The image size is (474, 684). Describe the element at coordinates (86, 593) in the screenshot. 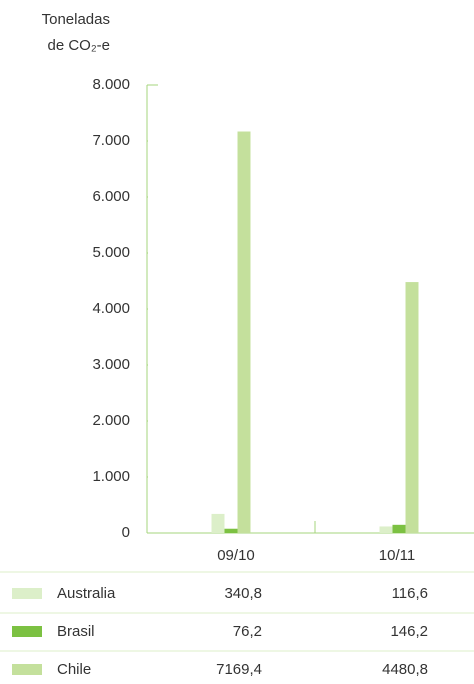

I see `legend-label: Australia` at that location.